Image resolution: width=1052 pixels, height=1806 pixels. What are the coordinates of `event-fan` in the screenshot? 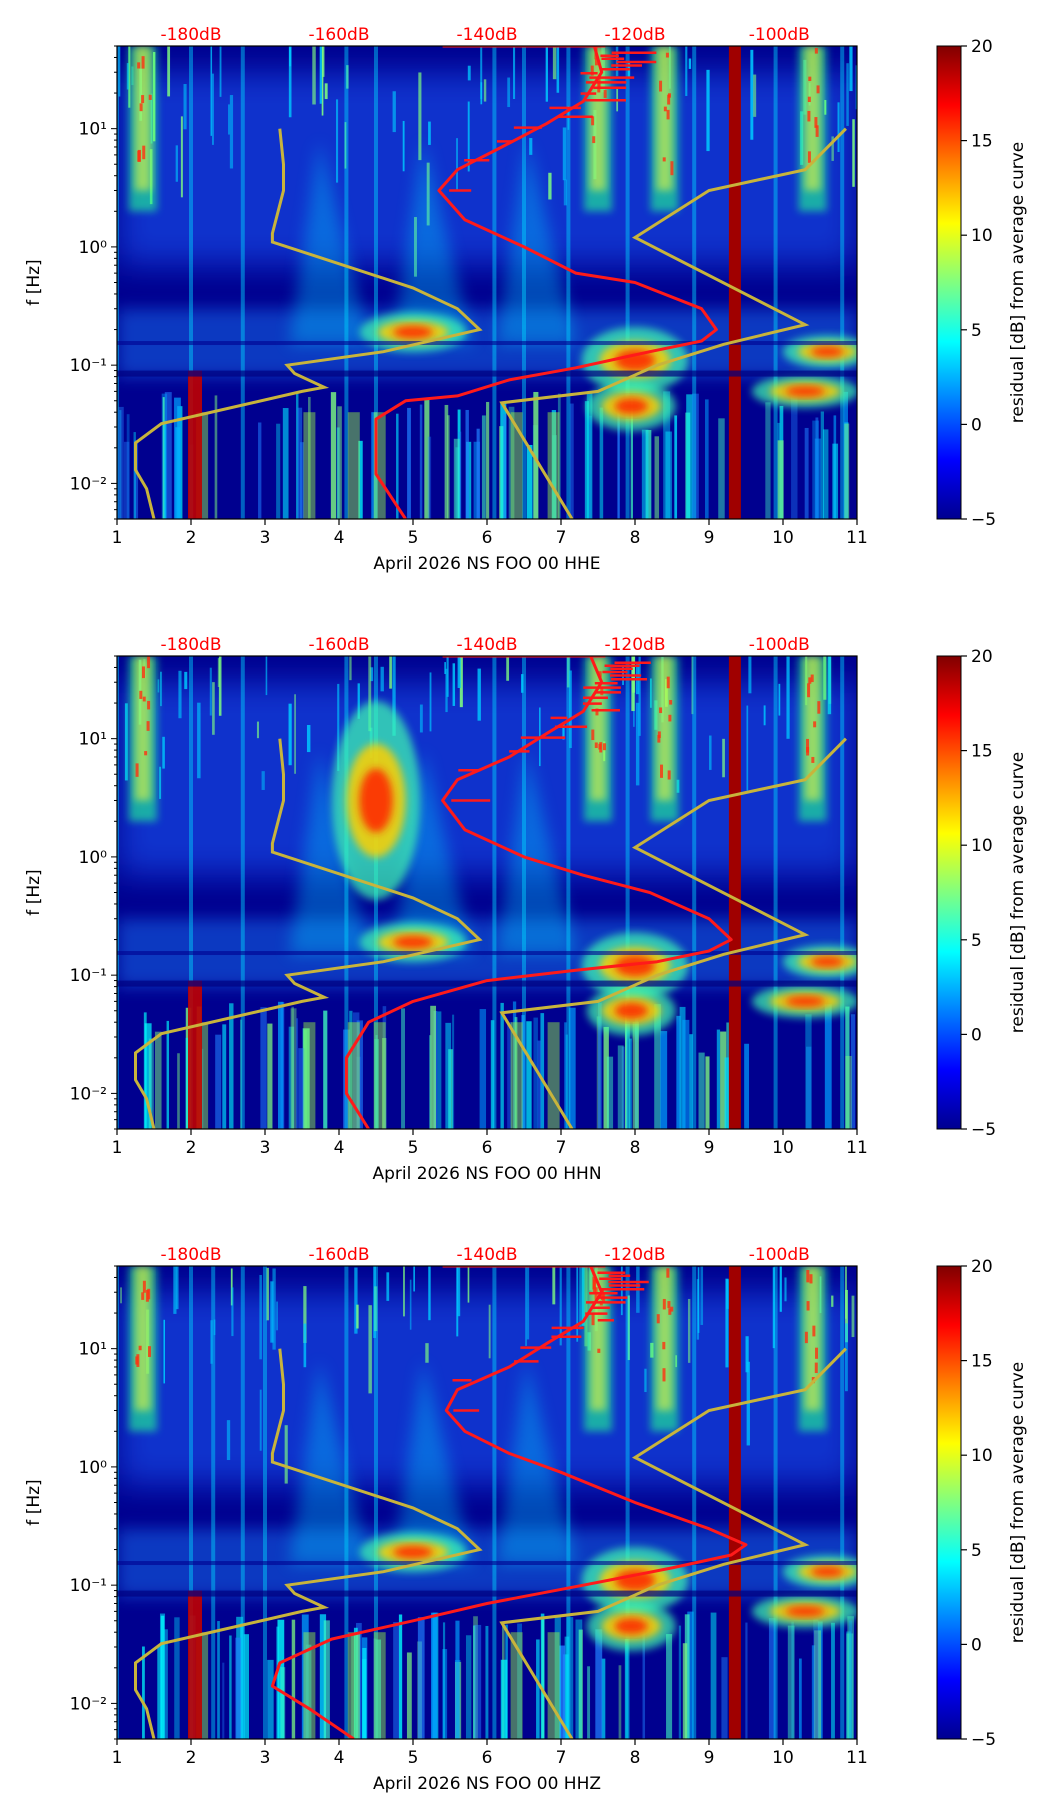 It's located at (433, 242).